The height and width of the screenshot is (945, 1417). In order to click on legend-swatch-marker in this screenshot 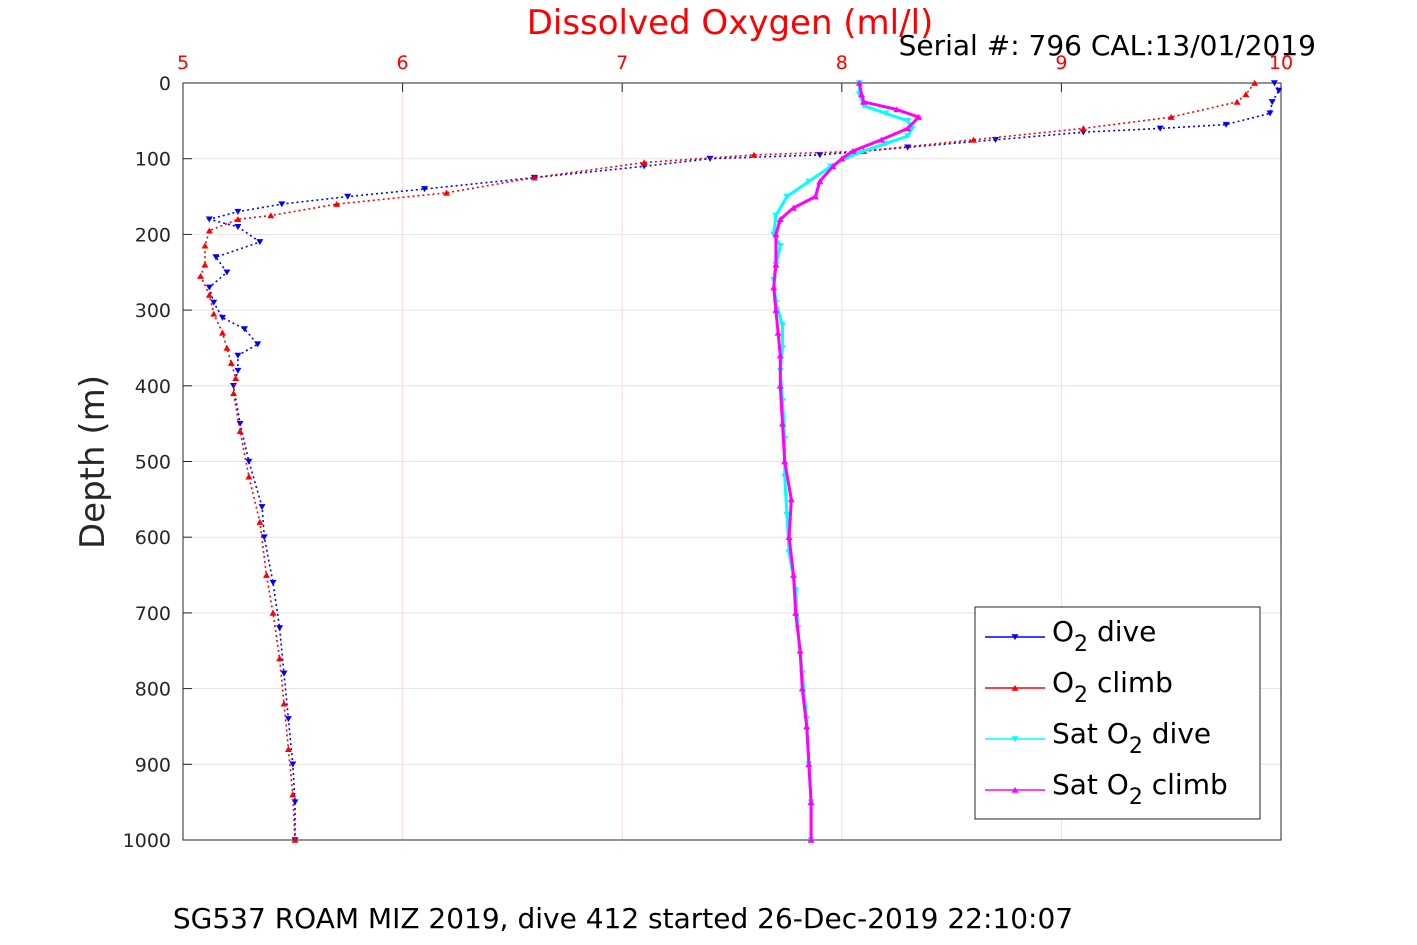, I will do `click(1015, 789)`.